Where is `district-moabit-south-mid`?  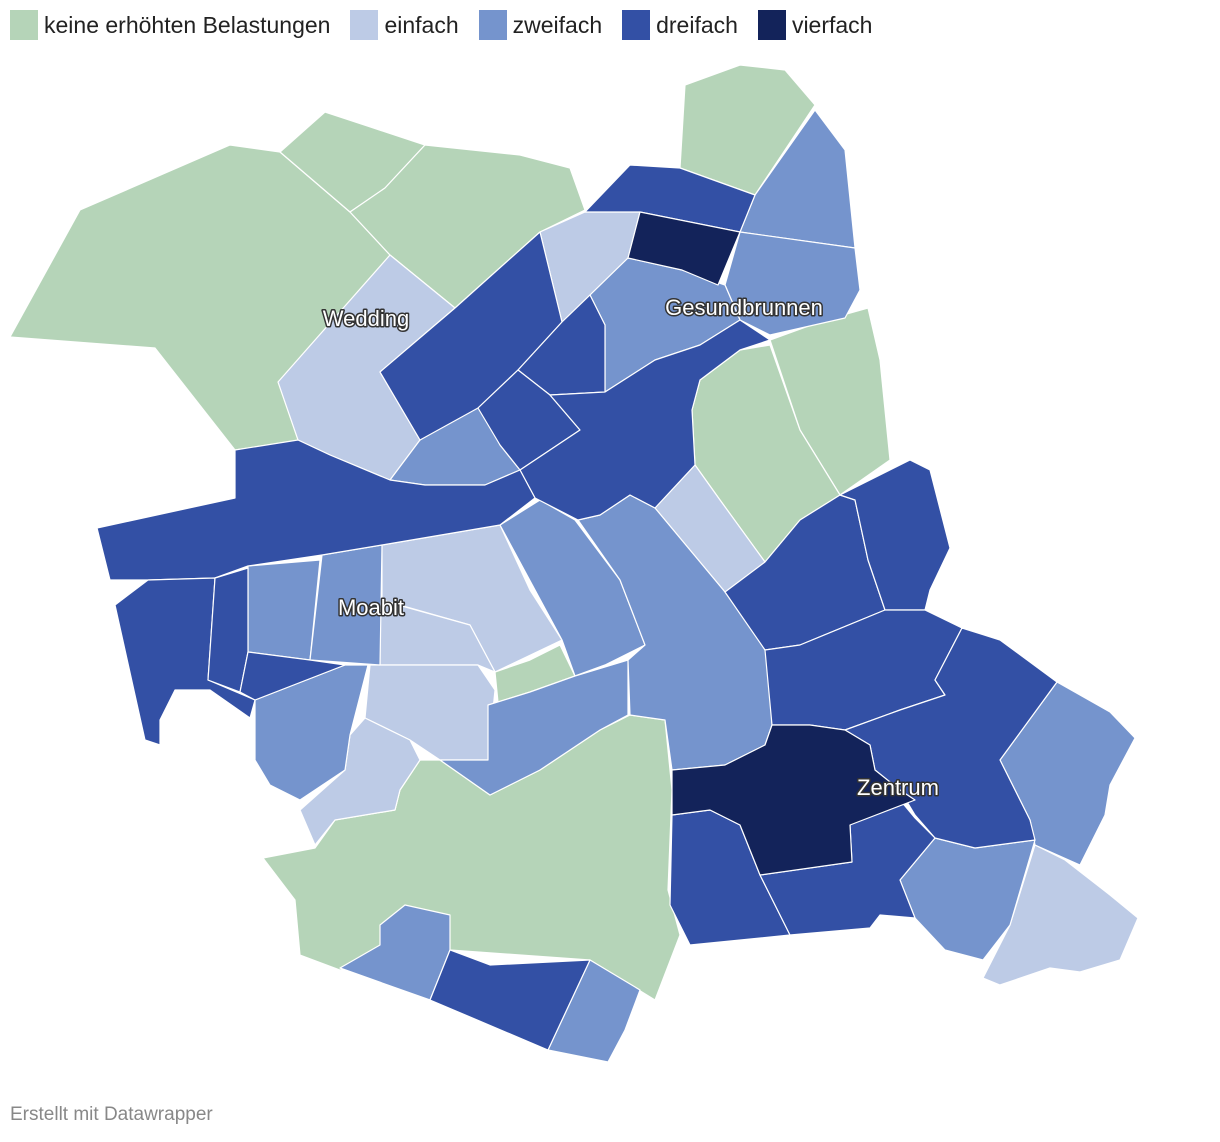 district-moabit-south-mid is located at coordinates (534, 727).